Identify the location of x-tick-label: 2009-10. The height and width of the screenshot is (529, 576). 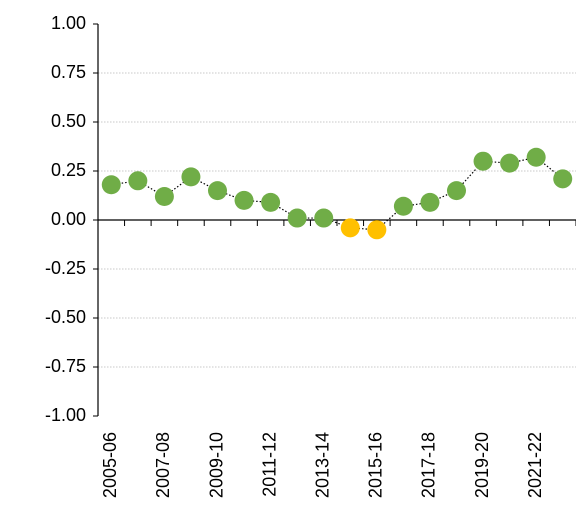
(216, 465).